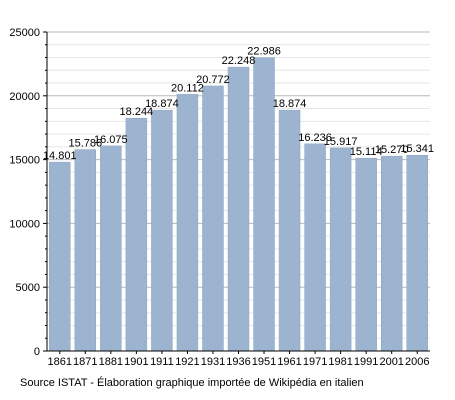 The width and height of the screenshot is (455, 400). Describe the element at coordinates (391, 253) in the screenshot. I see `bar-2001` at that location.